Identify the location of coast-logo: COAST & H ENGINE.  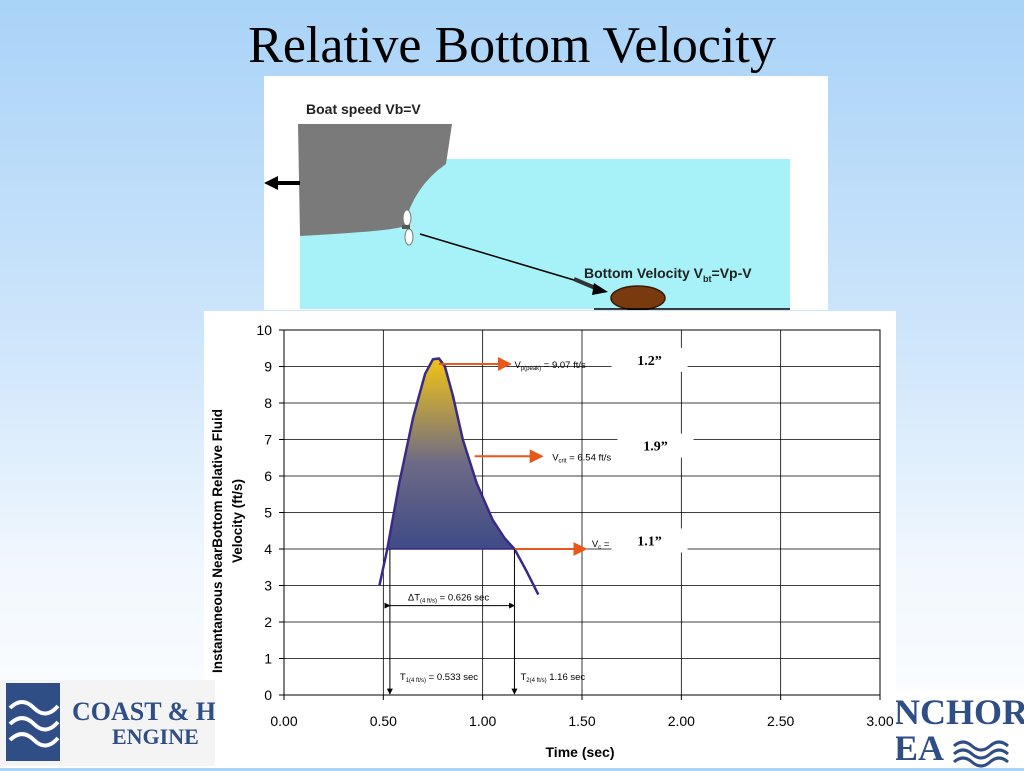
(108, 723).